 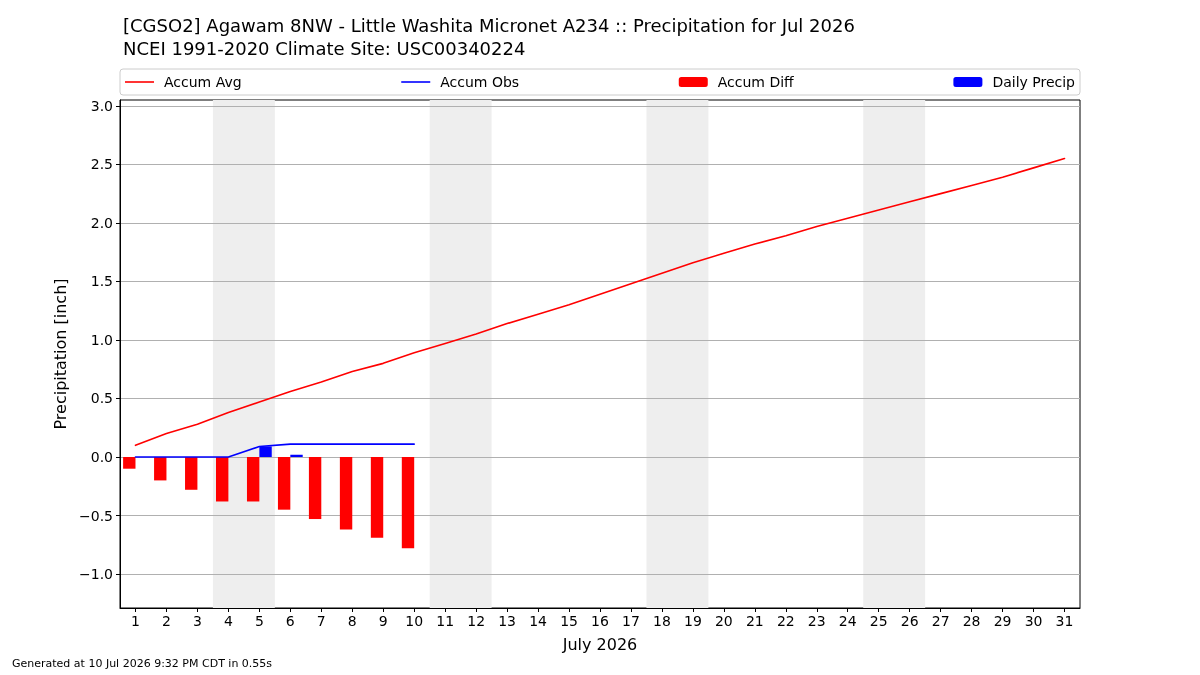 What do you see at coordinates (756, 82) in the screenshot?
I see `legend-label: Accum Diff` at bounding box center [756, 82].